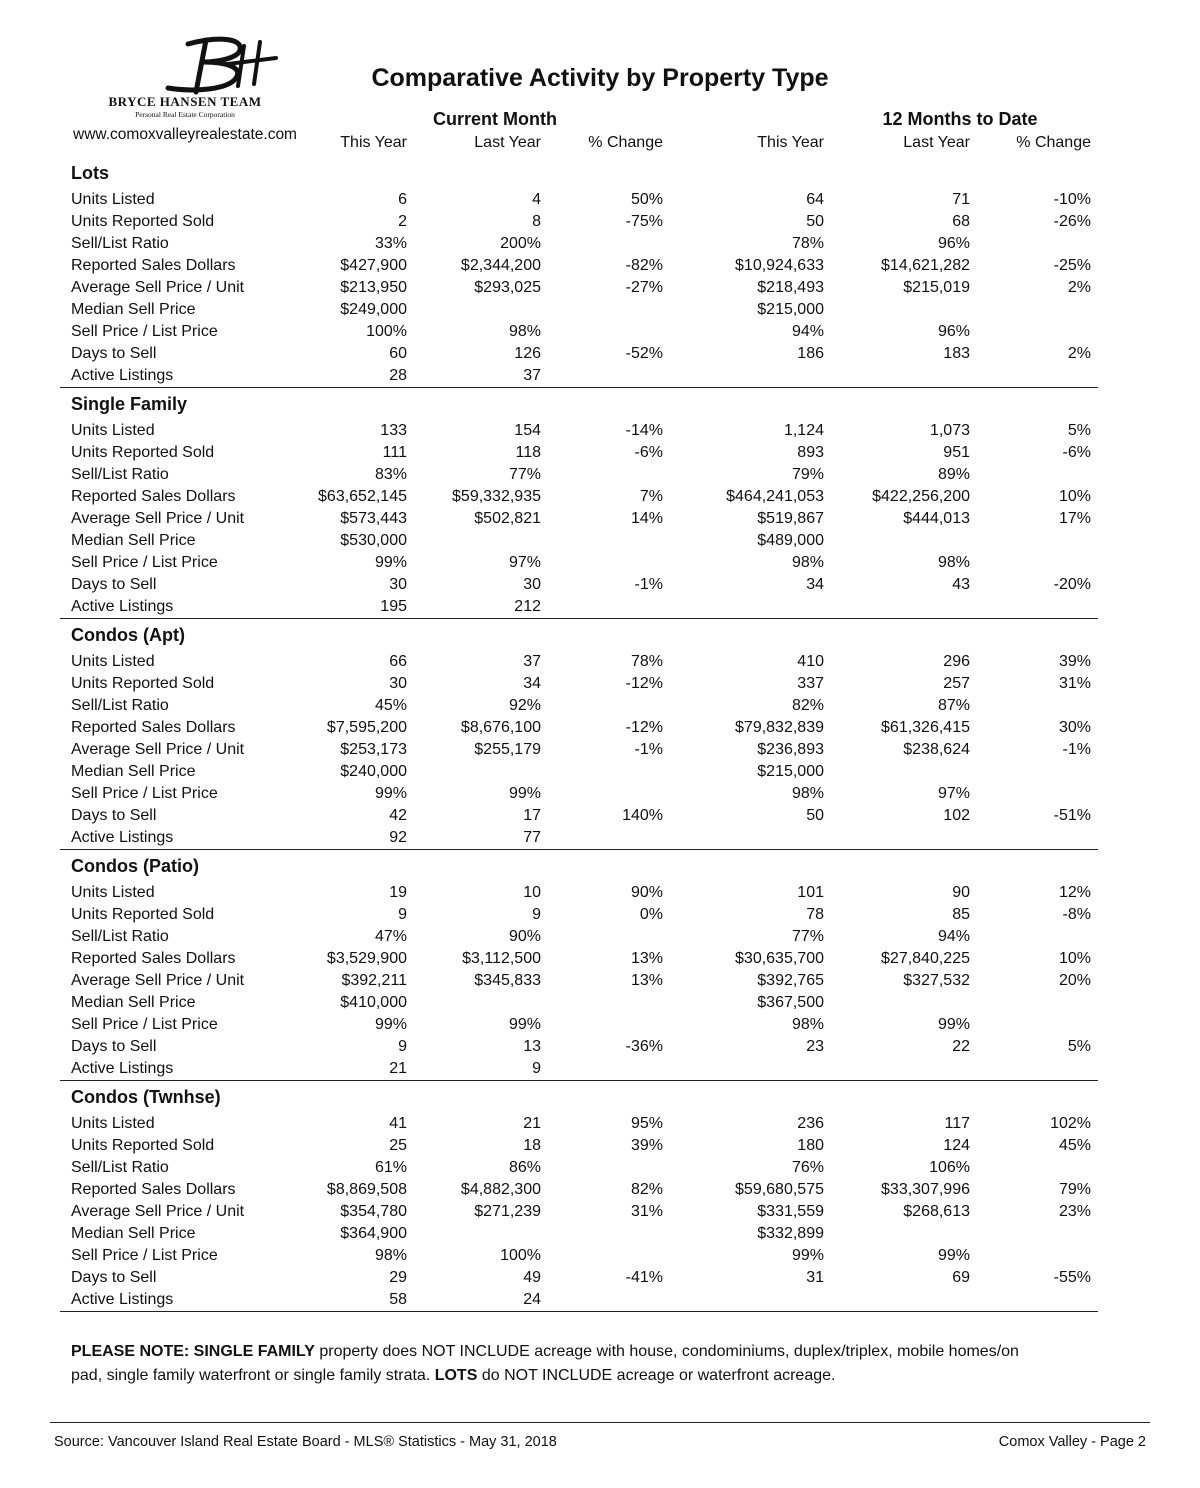 The height and width of the screenshot is (1488, 1200). I want to click on cell-value: 64, so click(815, 199).